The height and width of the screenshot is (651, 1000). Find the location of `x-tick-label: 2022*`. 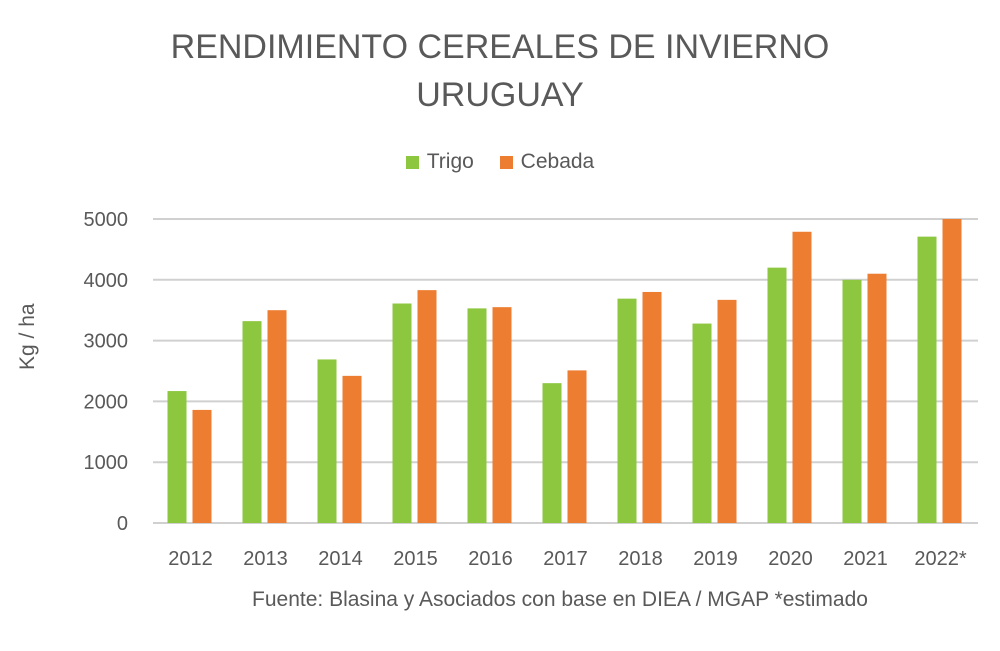

x-tick-label: 2022* is located at coordinates (940, 559).